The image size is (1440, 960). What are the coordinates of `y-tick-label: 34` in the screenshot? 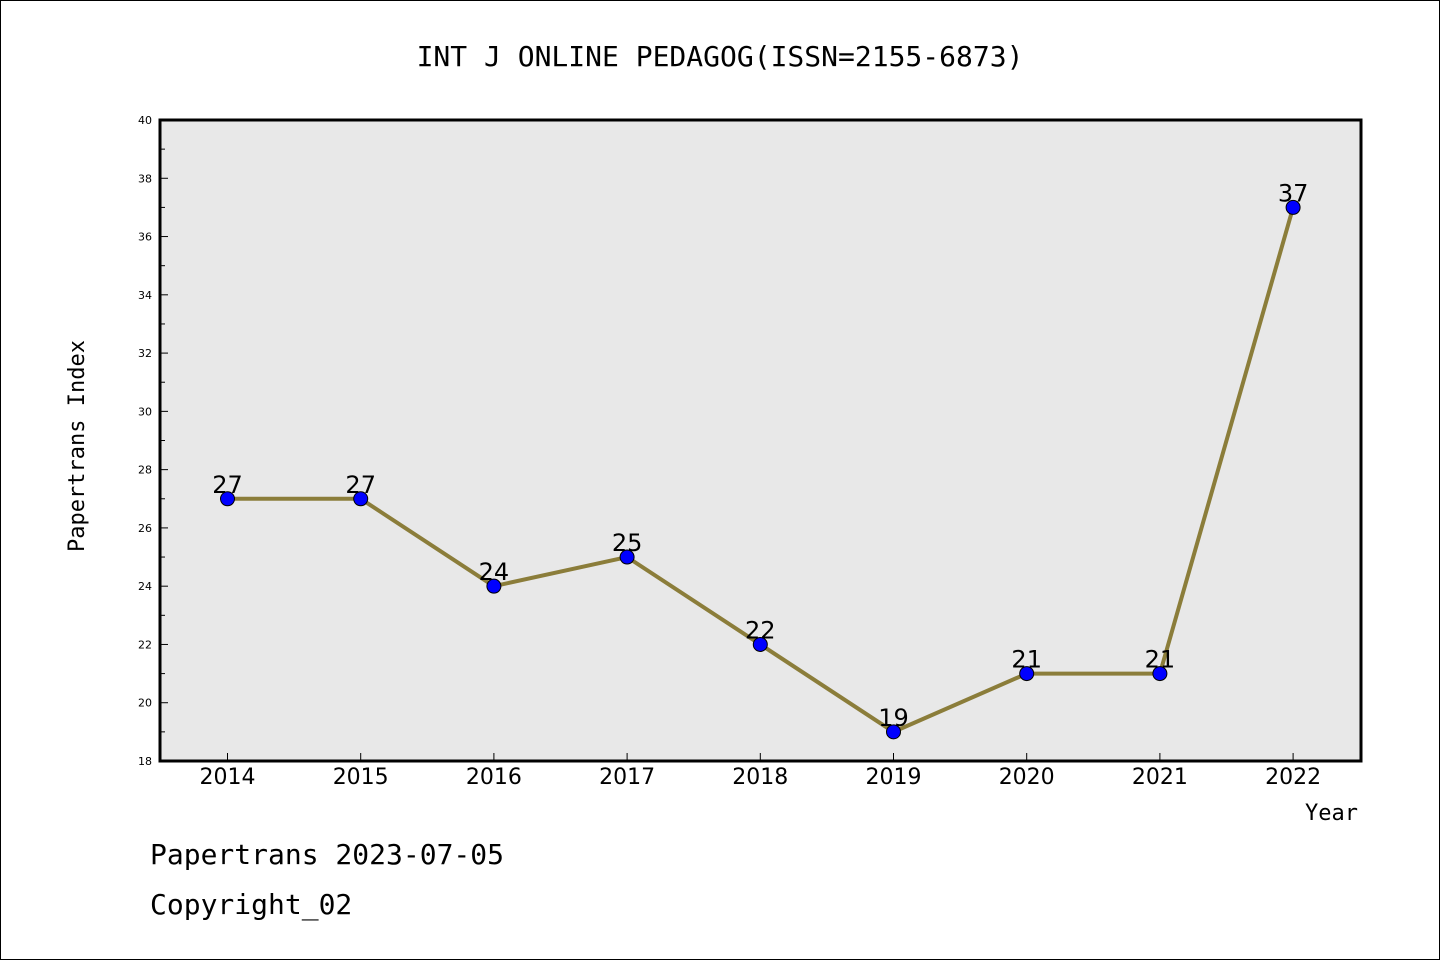 It's located at (145, 295).